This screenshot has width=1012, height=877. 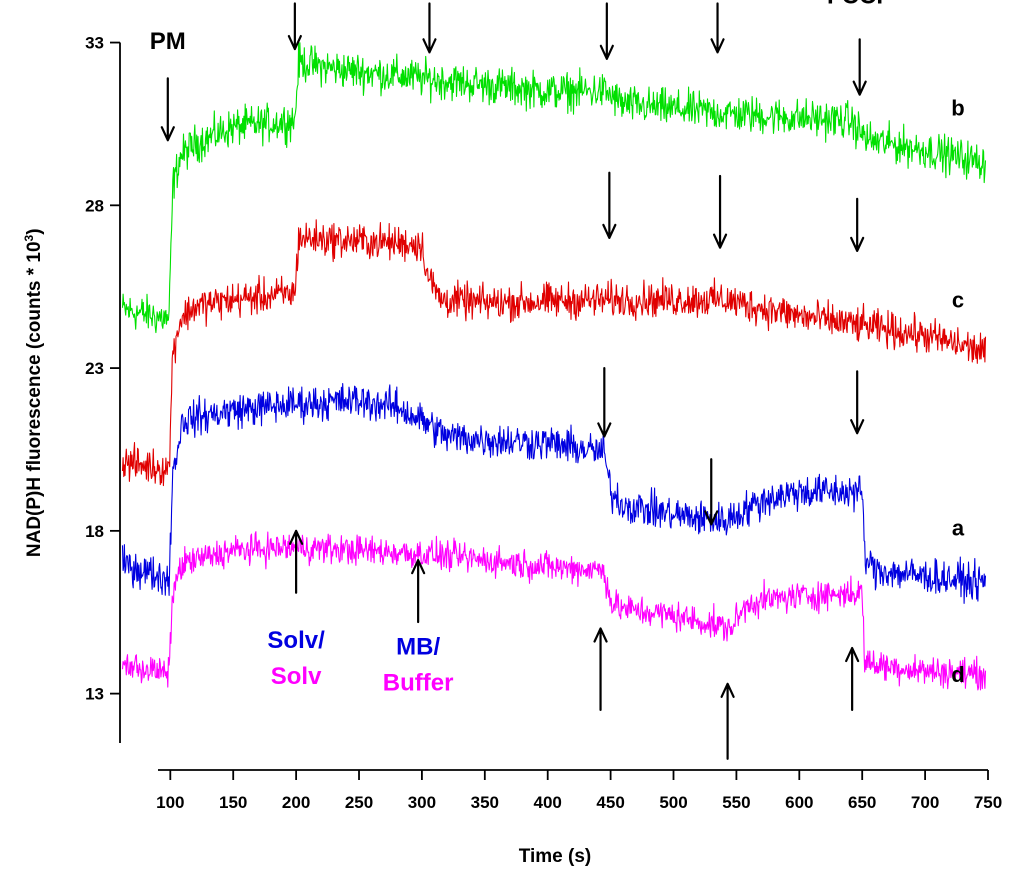 What do you see at coordinates (485, 802) in the screenshot?
I see `x-tick-label: 350` at bounding box center [485, 802].